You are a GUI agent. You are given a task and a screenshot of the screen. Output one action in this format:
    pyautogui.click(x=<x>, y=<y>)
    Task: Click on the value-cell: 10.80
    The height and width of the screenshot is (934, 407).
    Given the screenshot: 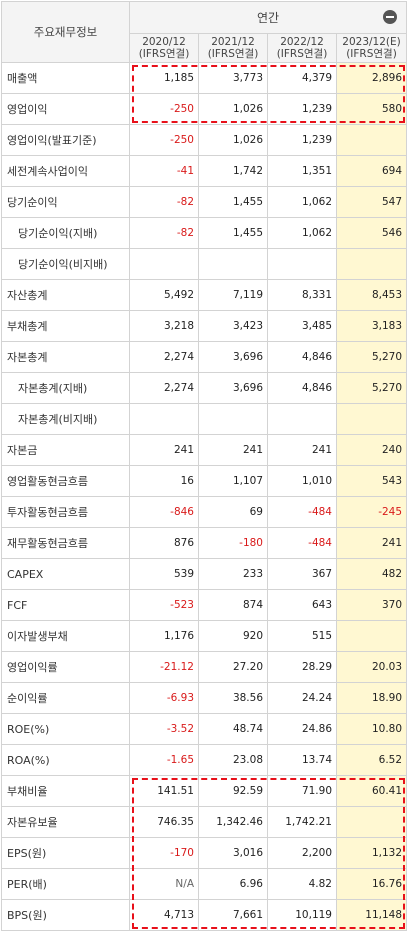 What is the action you would take?
    pyautogui.click(x=371, y=729)
    